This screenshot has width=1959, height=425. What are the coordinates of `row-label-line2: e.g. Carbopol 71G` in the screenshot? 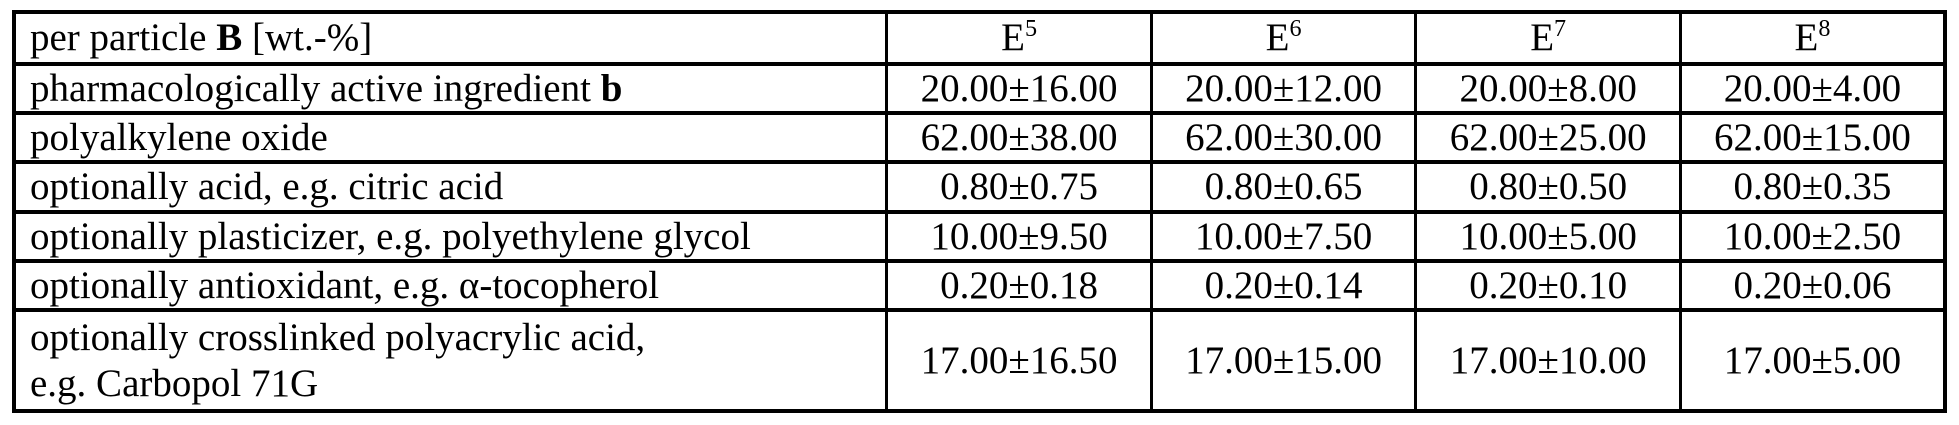 It's located at (174, 383).